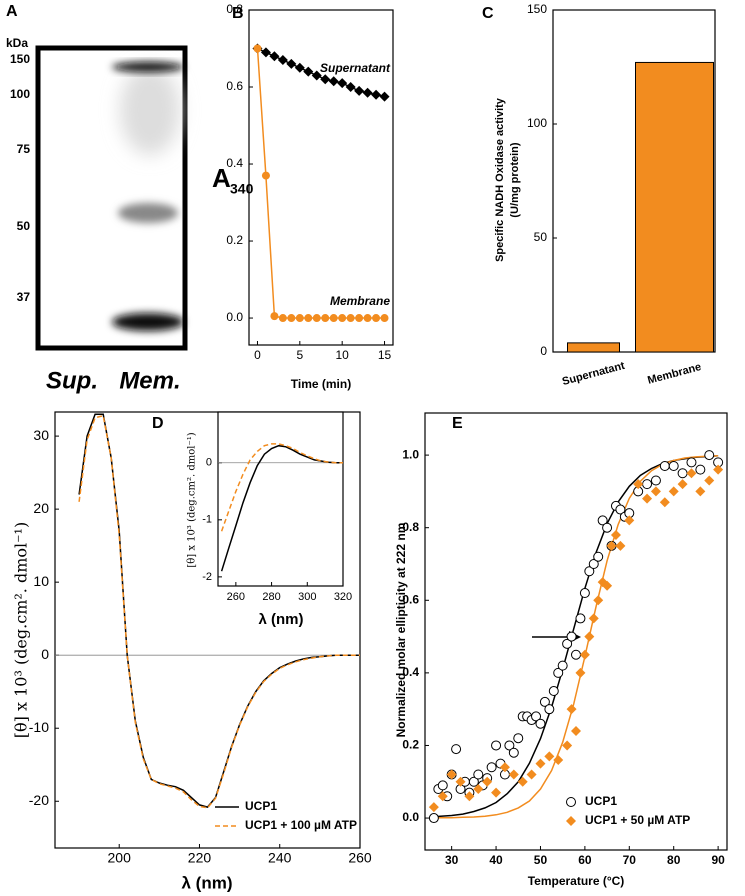 This screenshot has height=896, width=745. Describe the element at coordinates (24, 297) in the screenshot. I see `marker-label: 37` at that location.